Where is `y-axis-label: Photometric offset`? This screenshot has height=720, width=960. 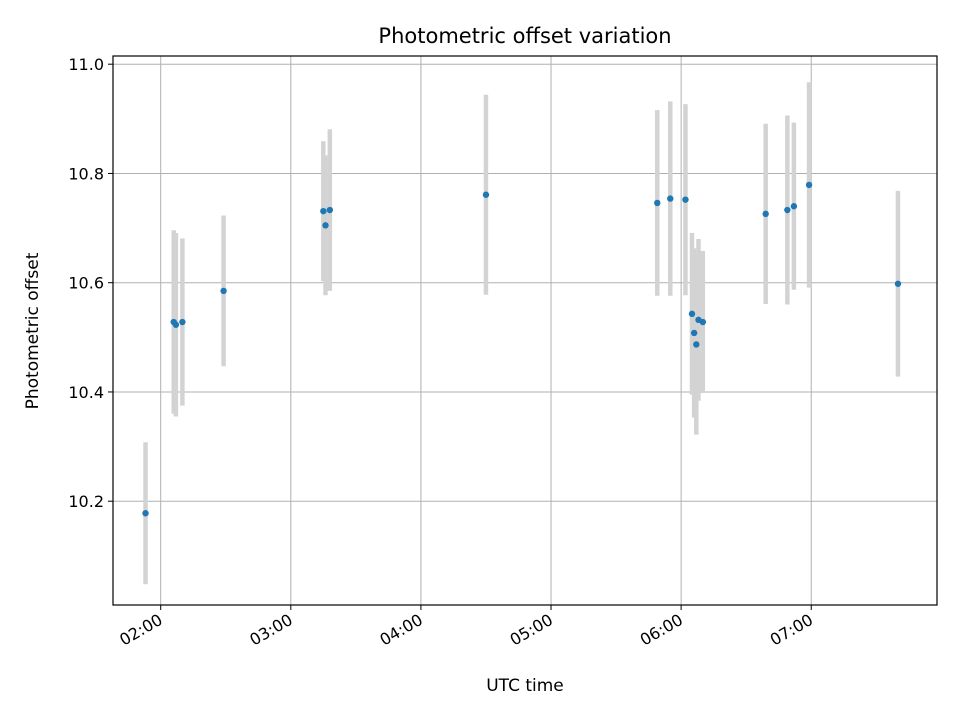 y-axis-label: Photometric offset is located at coordinates (33, 330).